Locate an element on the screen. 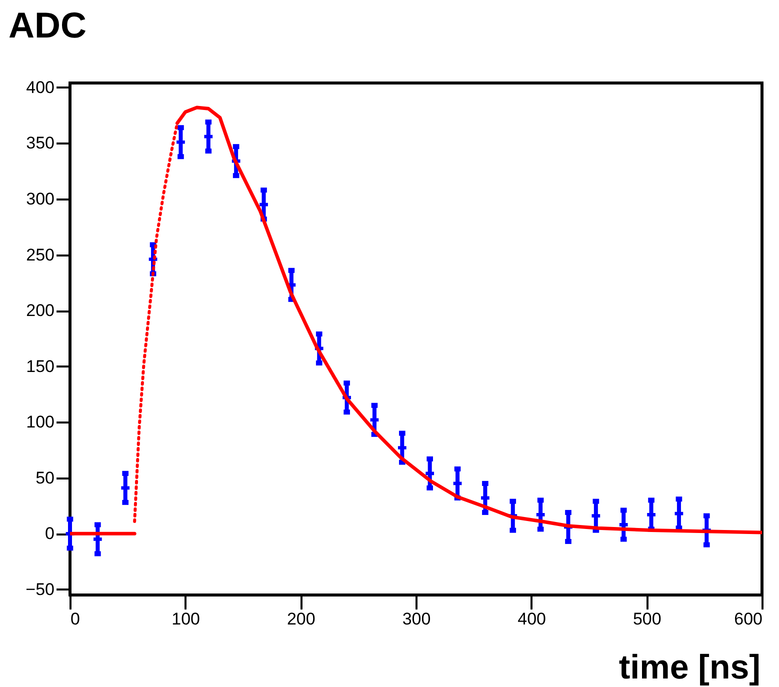  y-tick-label: −50 is located at coordinates (40, 589).